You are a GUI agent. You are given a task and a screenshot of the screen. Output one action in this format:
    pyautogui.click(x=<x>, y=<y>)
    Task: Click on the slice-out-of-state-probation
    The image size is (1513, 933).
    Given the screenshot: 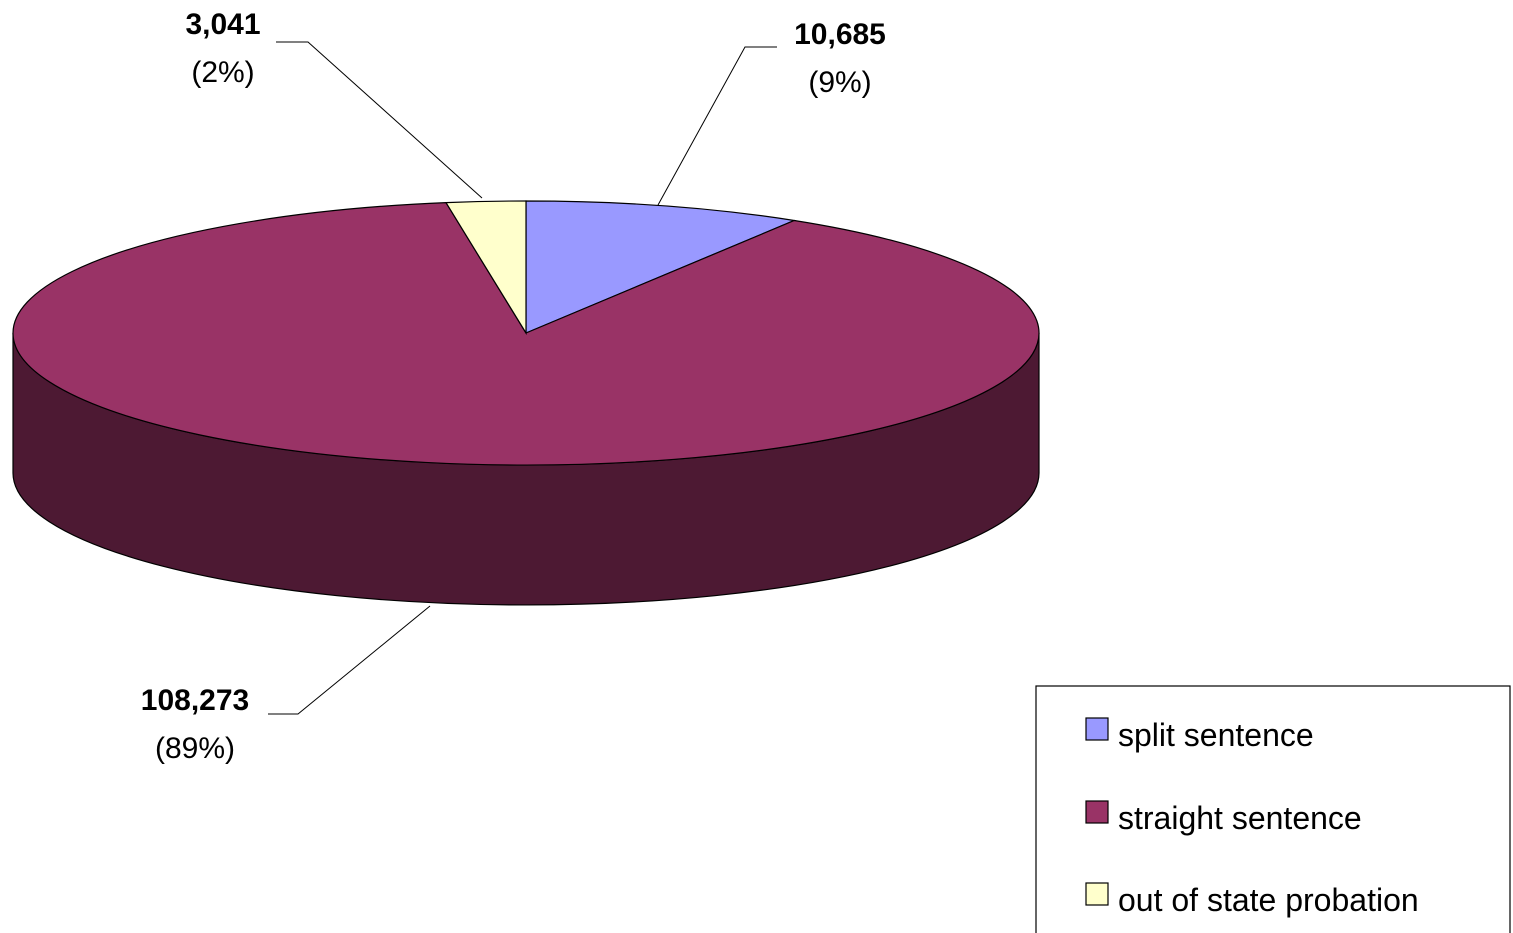 What is the action you would take?
    pyautogui.click(x=485, y=268)
    